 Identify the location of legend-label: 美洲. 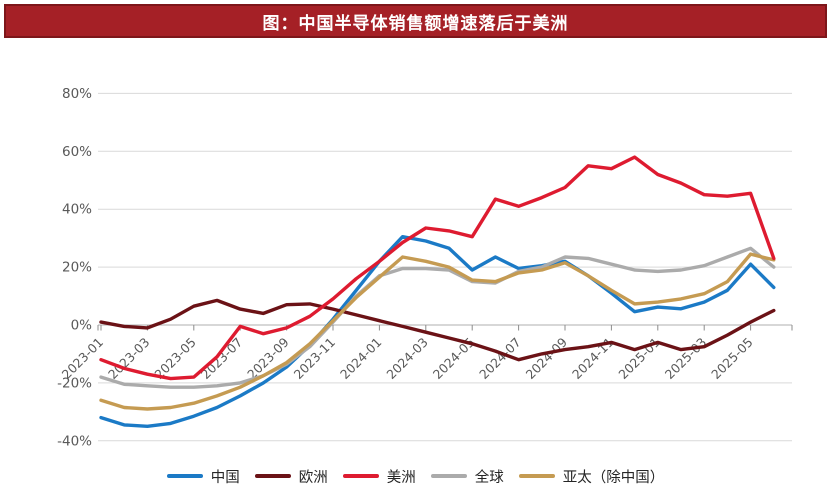
(401, 477).